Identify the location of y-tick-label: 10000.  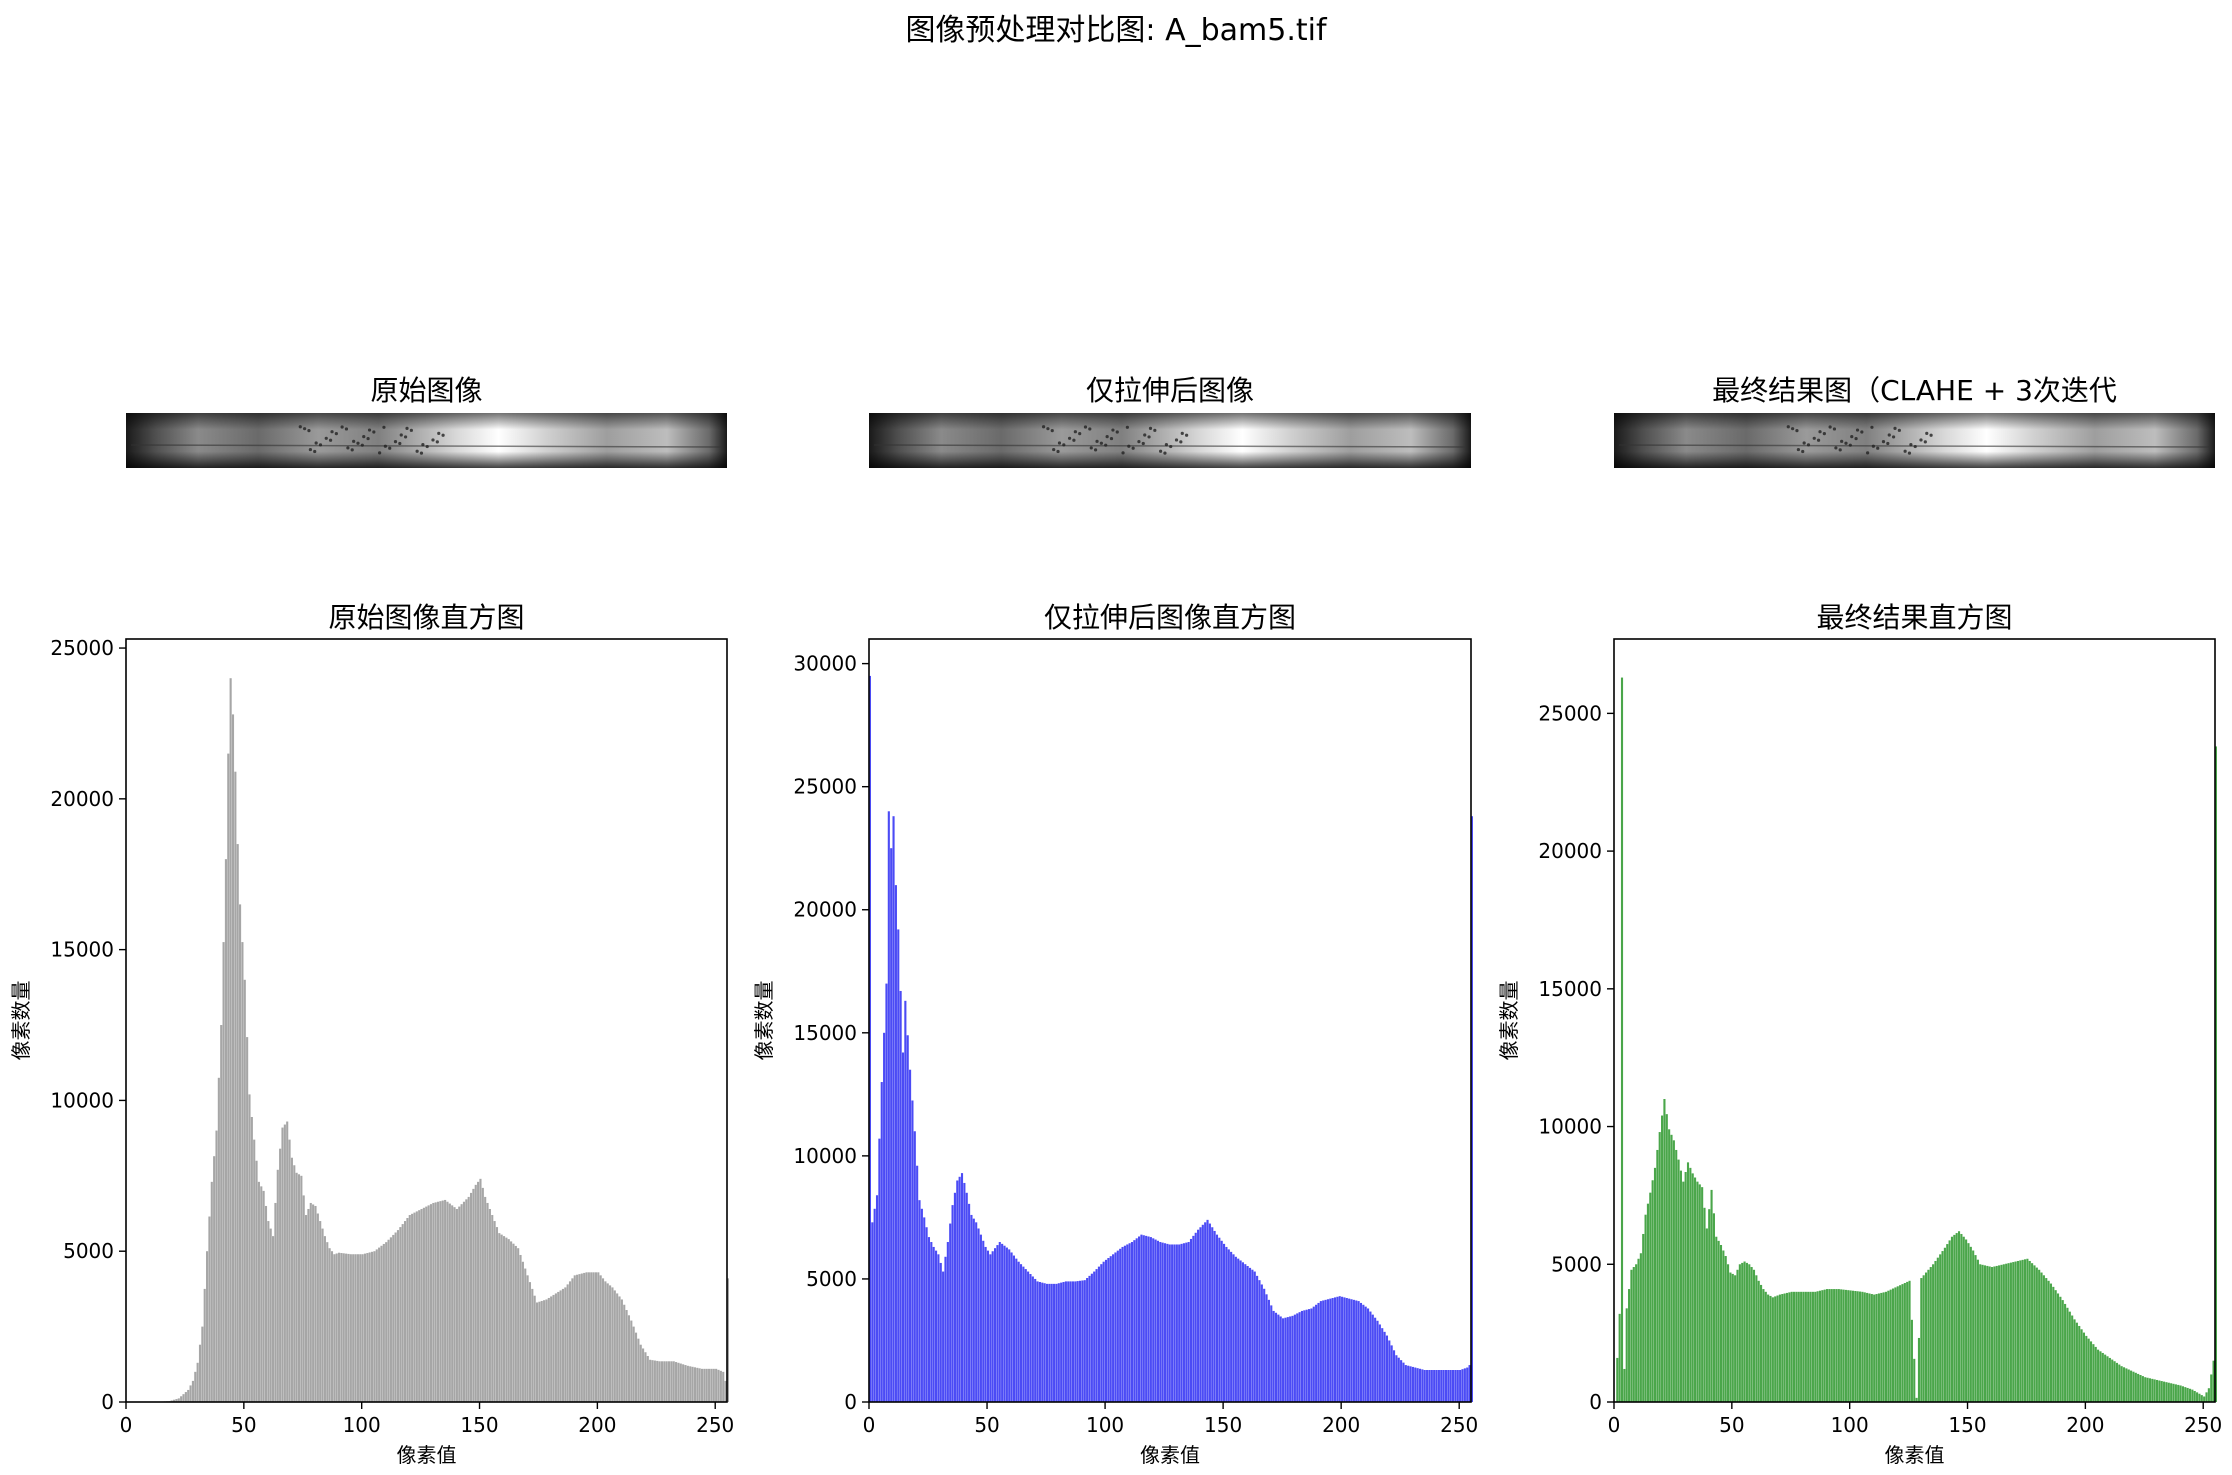
(82, 1100).